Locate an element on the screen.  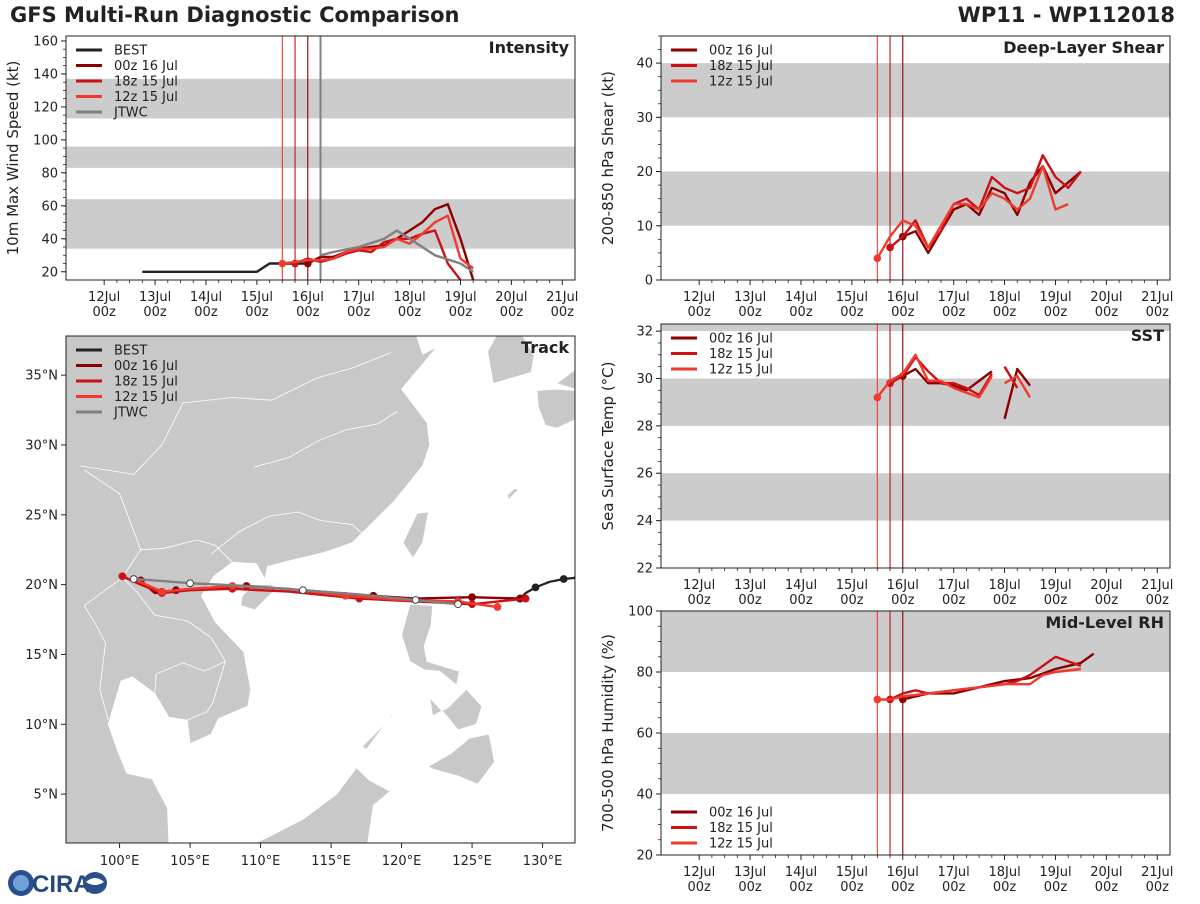
track-point-18z-15-jul is located at coordinates (122, 576).